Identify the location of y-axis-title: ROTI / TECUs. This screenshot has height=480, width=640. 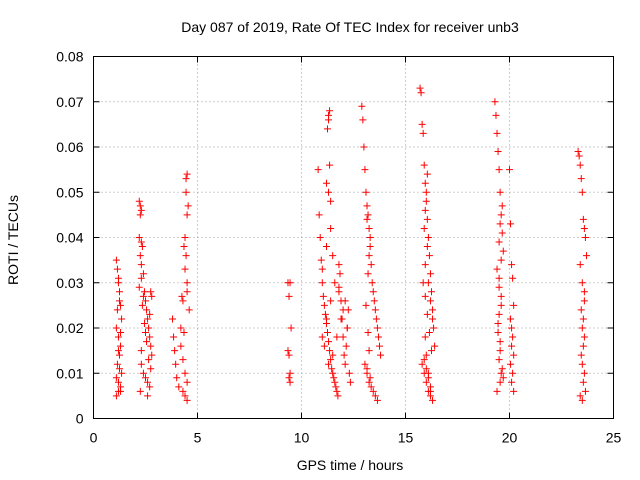
(13, 240).